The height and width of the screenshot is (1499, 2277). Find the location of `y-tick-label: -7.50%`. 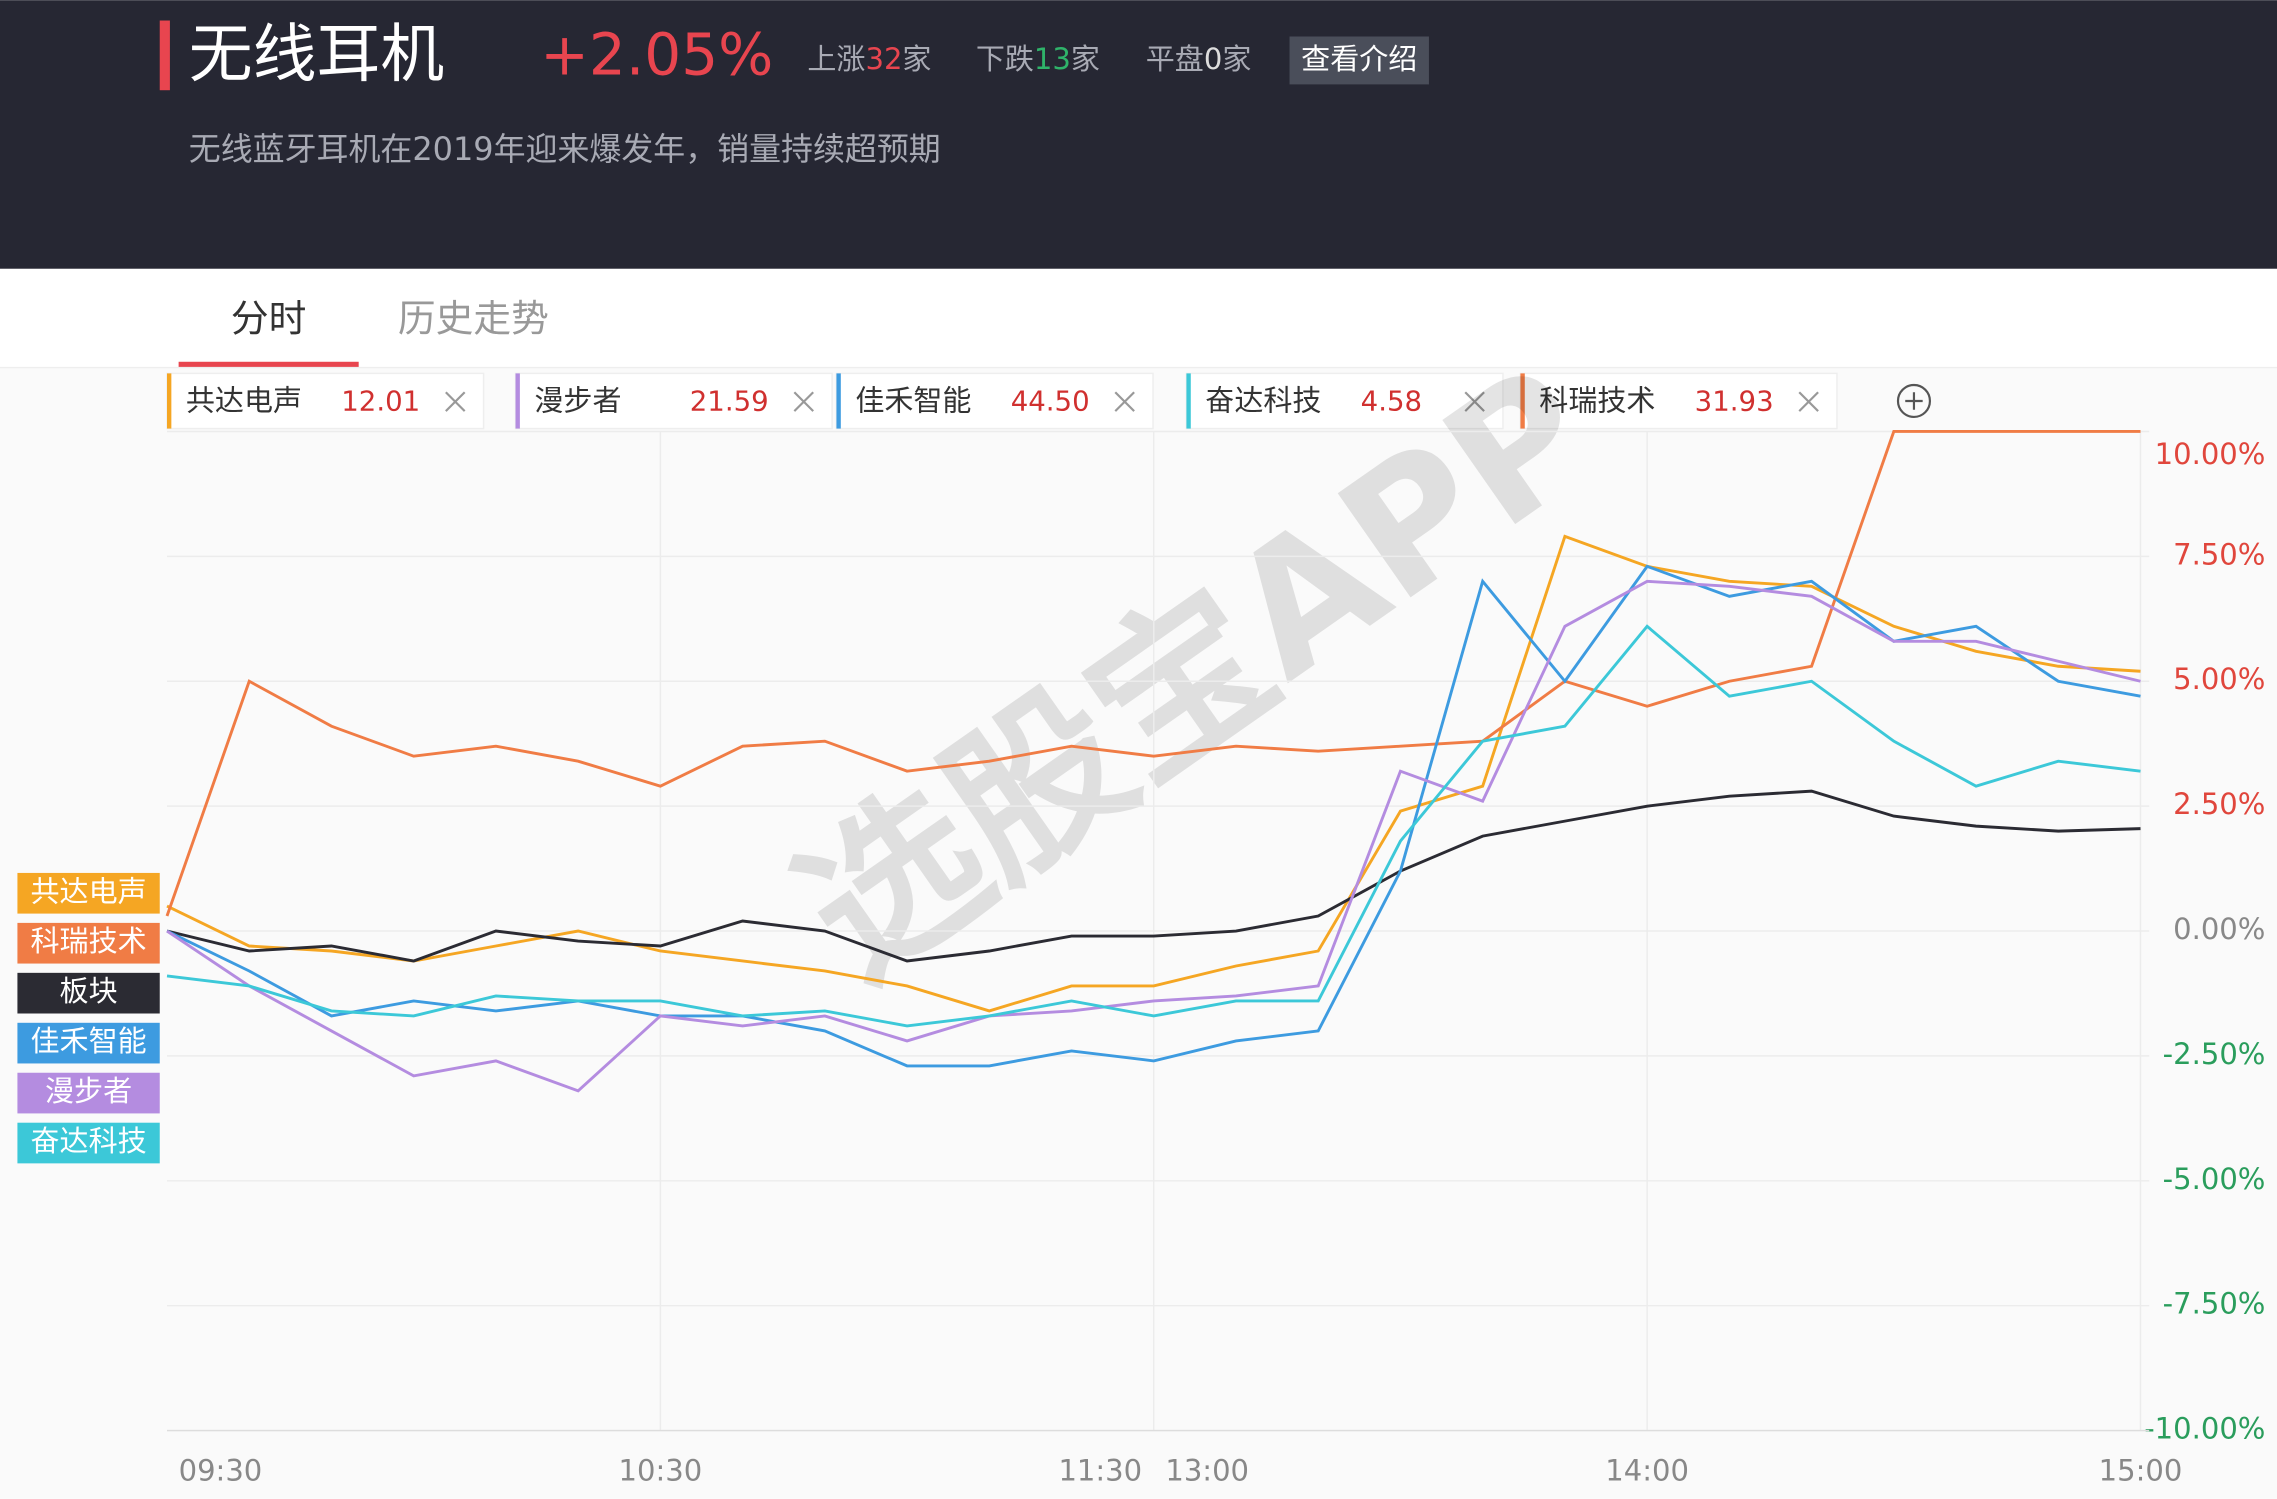

y-tick-label: -7.50% is located at coordinates (2214, 1304).